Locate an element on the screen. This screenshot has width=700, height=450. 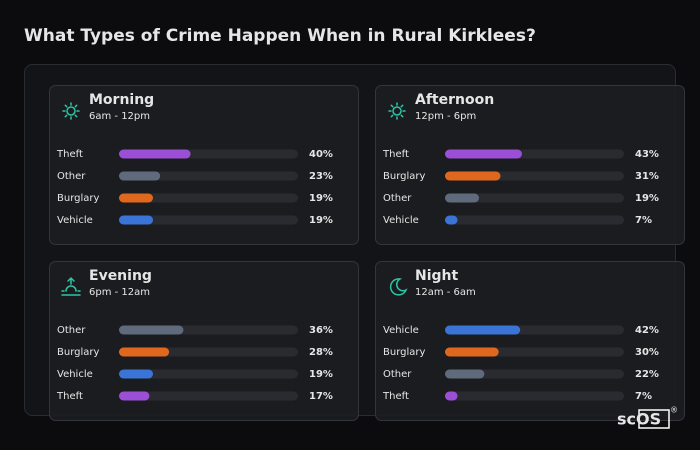
value-label: 17% is located at coordinates (321, 396).